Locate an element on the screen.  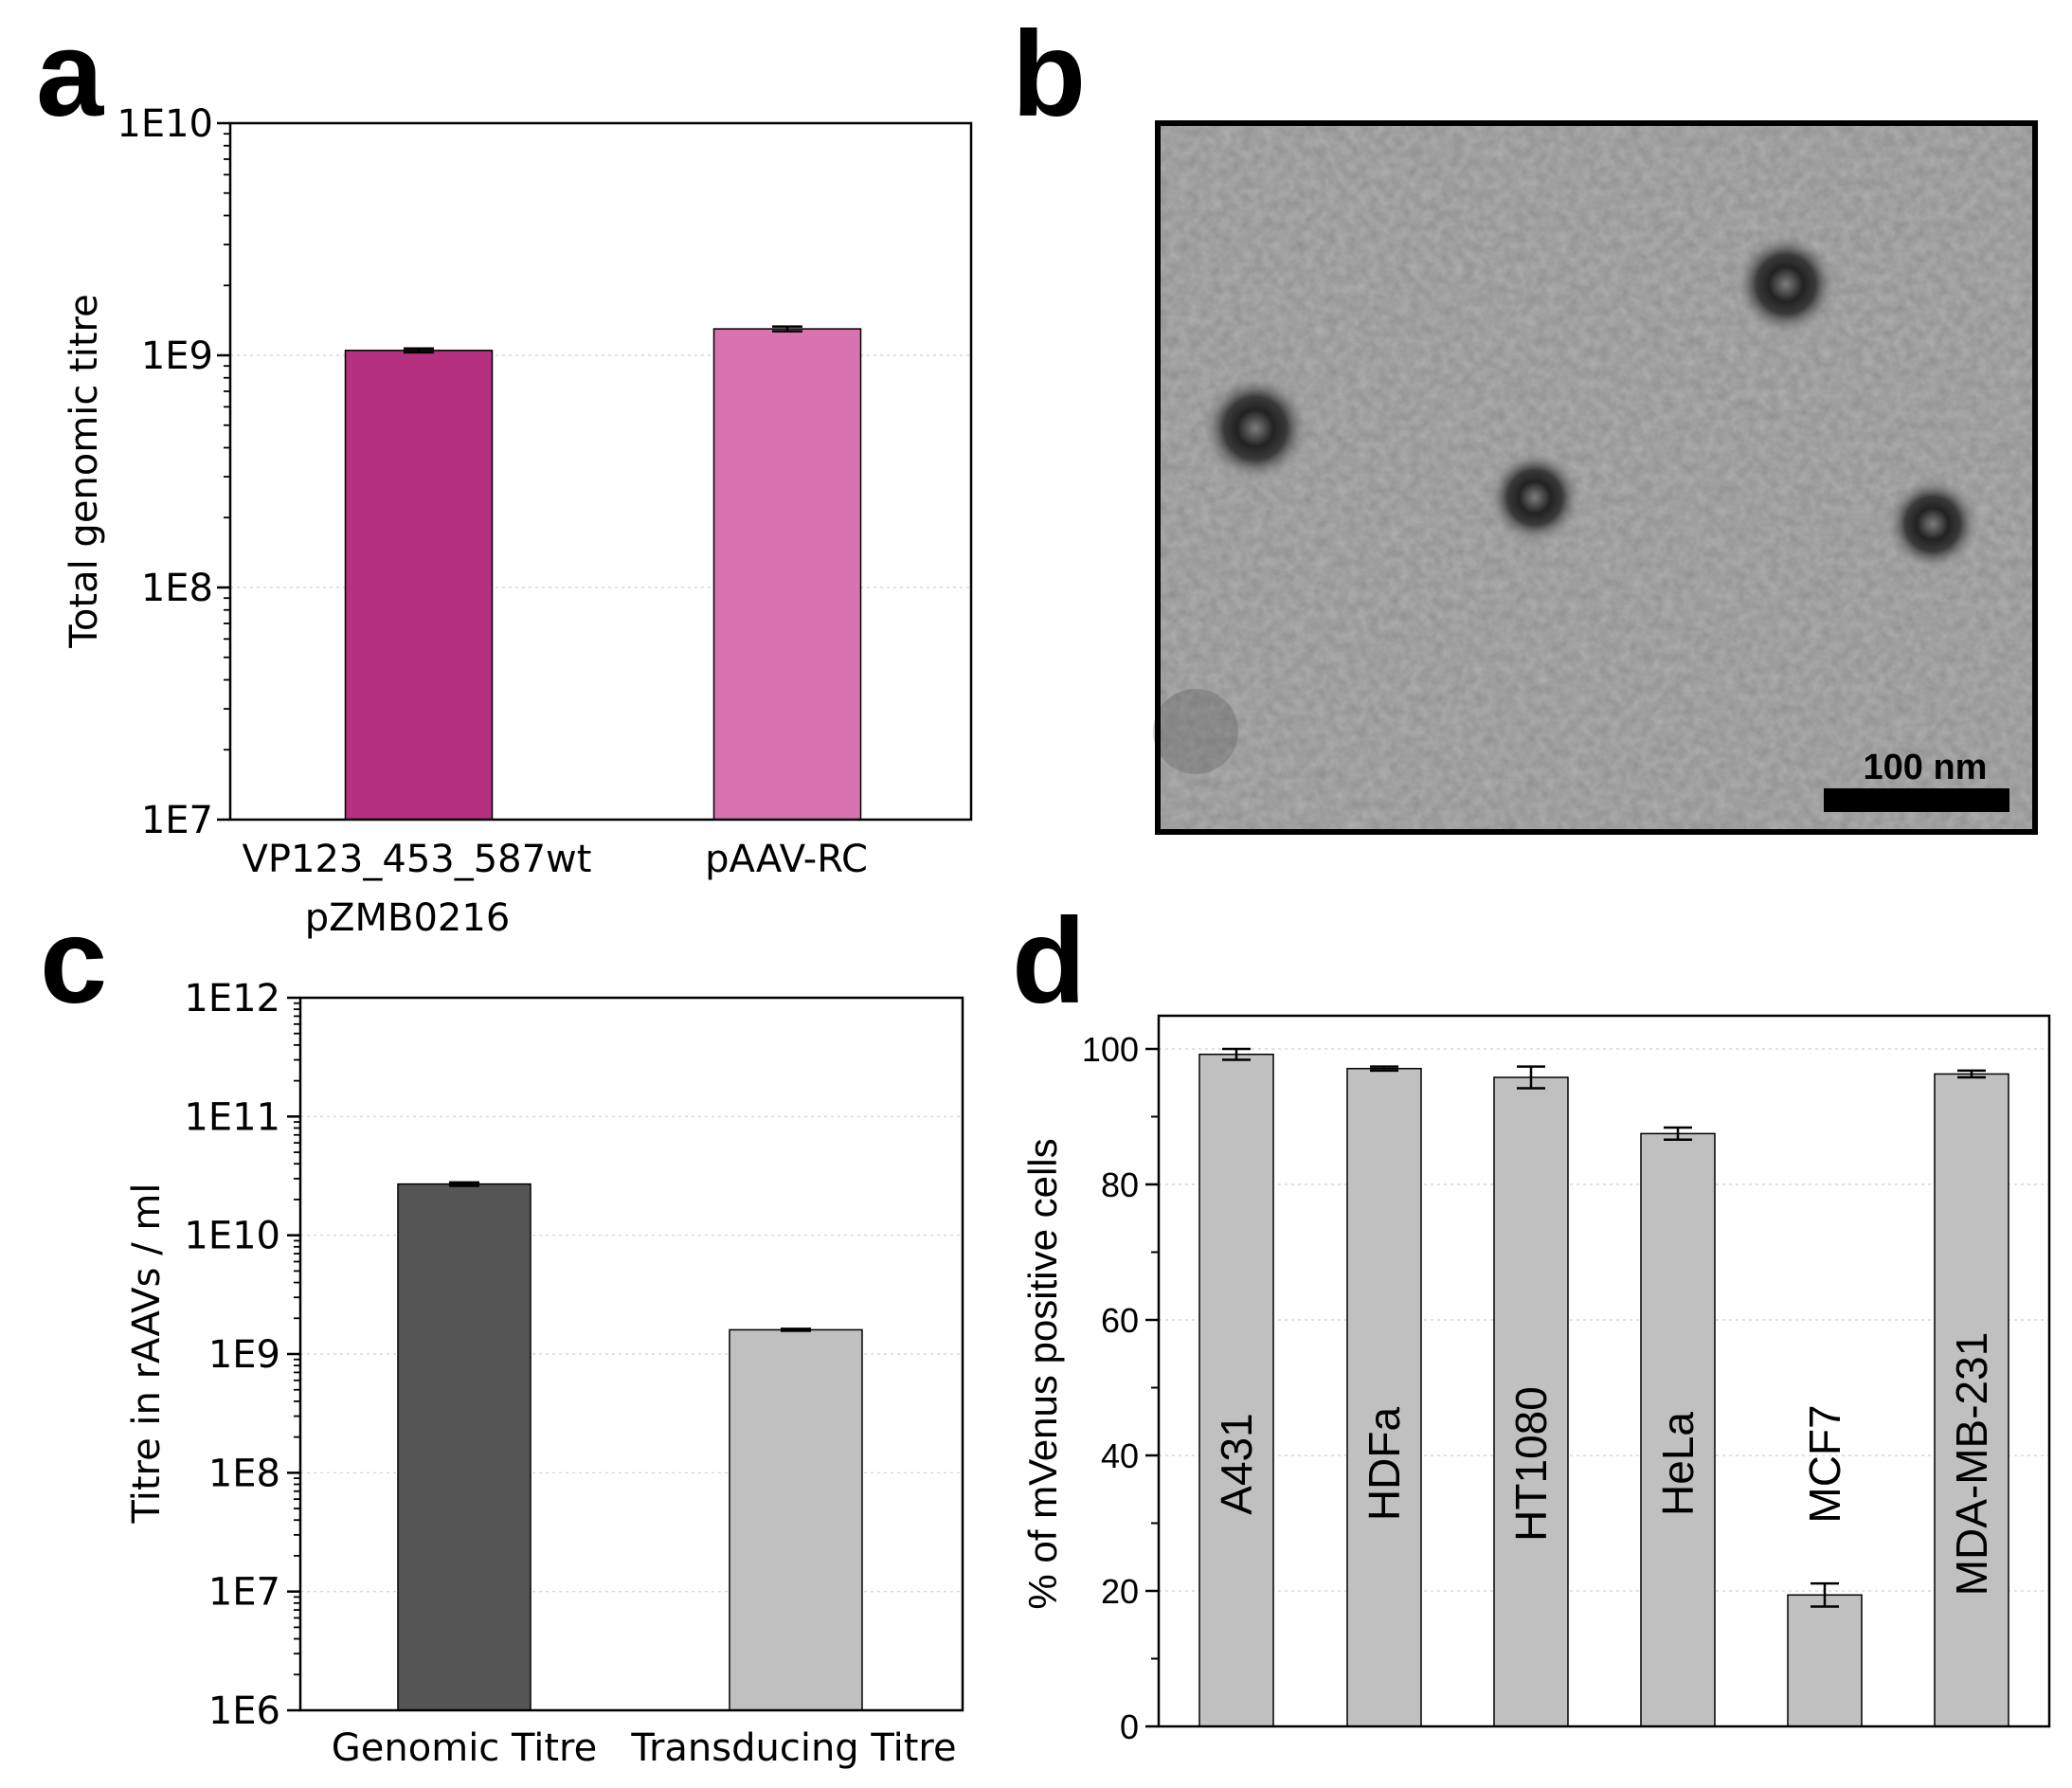
bar-category-label: HDFa is located at coordinates (1384, 1464).